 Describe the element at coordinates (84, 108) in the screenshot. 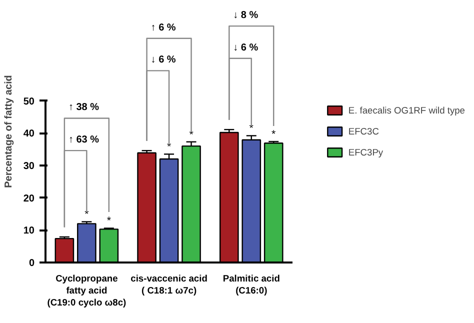

I see `annotation: ↑ 38 %` at that location.